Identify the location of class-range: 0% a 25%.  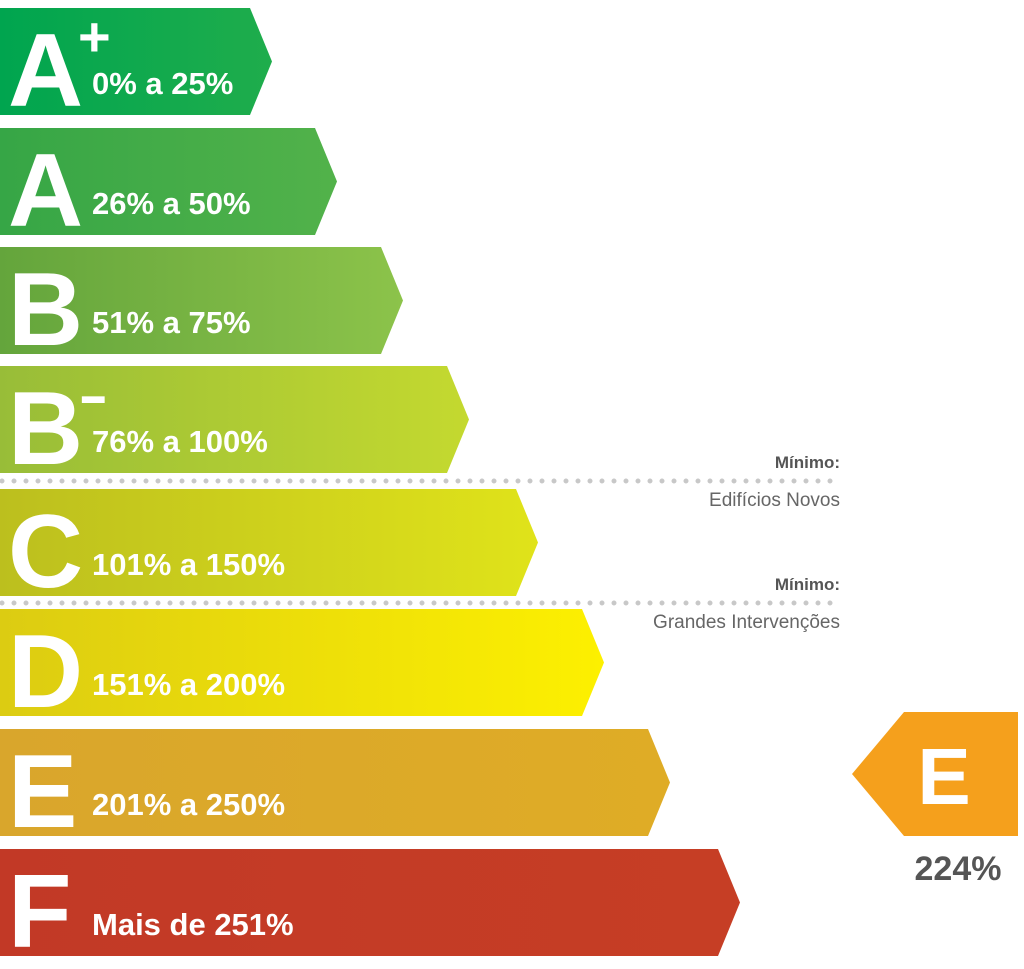
(162, 83).